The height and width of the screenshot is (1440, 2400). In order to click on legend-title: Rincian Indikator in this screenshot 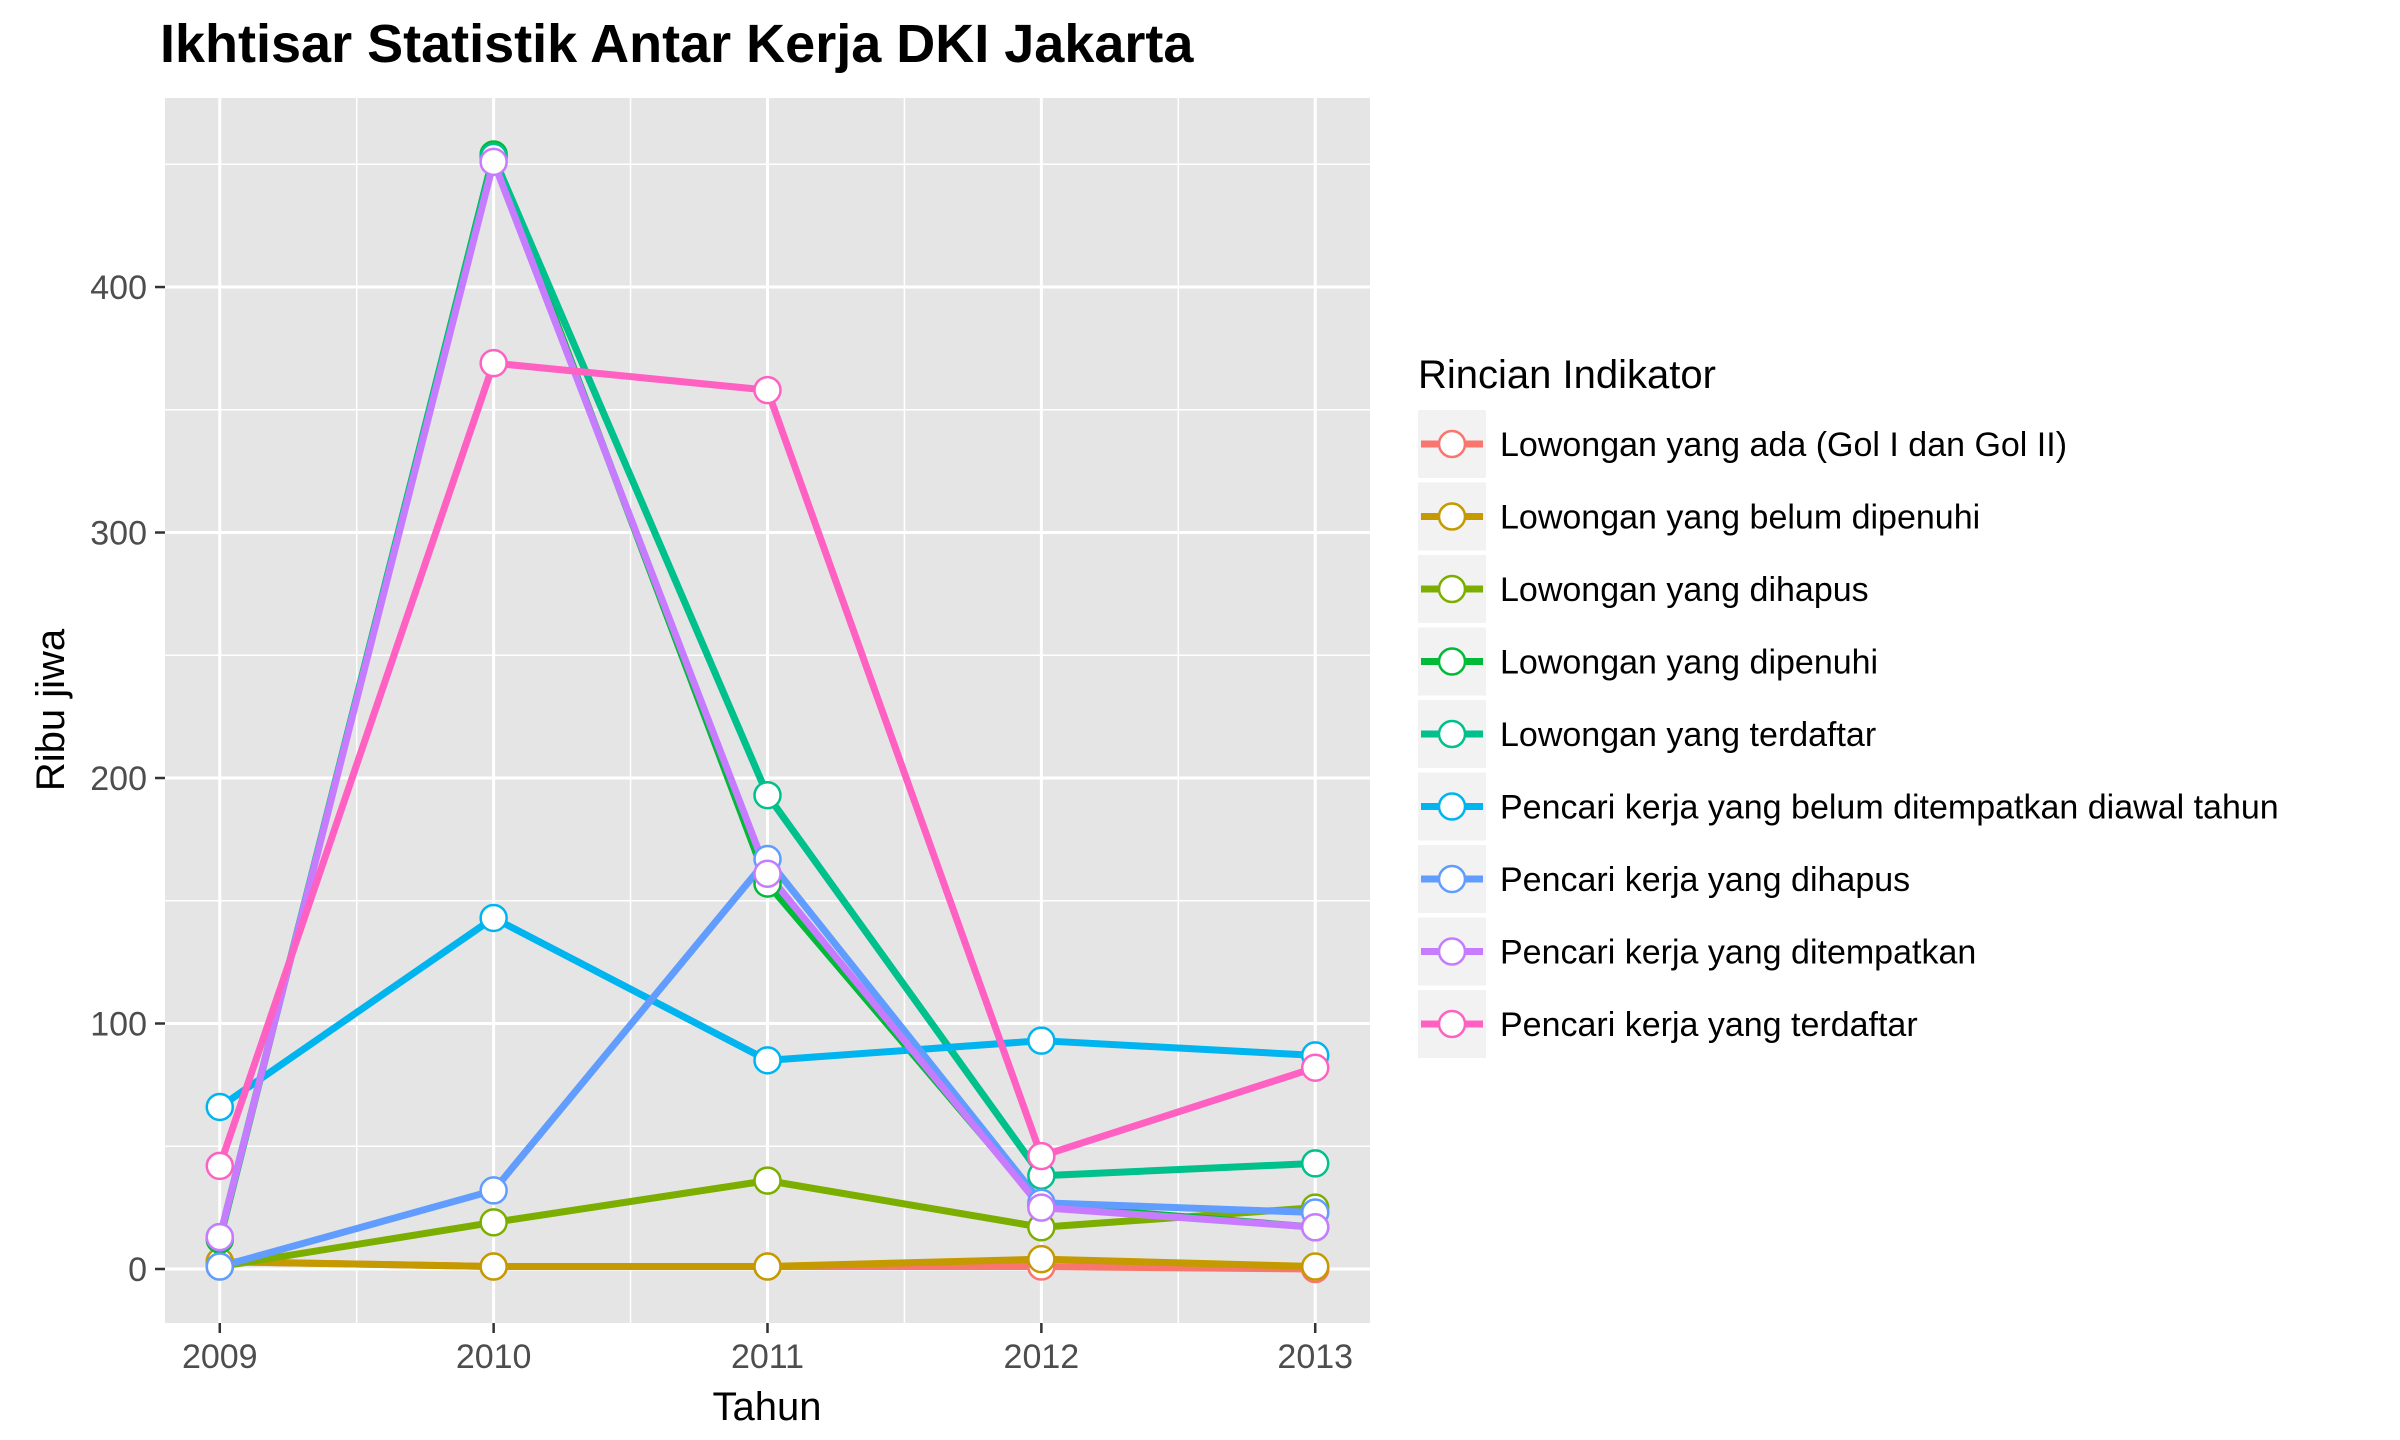, I will do `click(1567, 375)`.